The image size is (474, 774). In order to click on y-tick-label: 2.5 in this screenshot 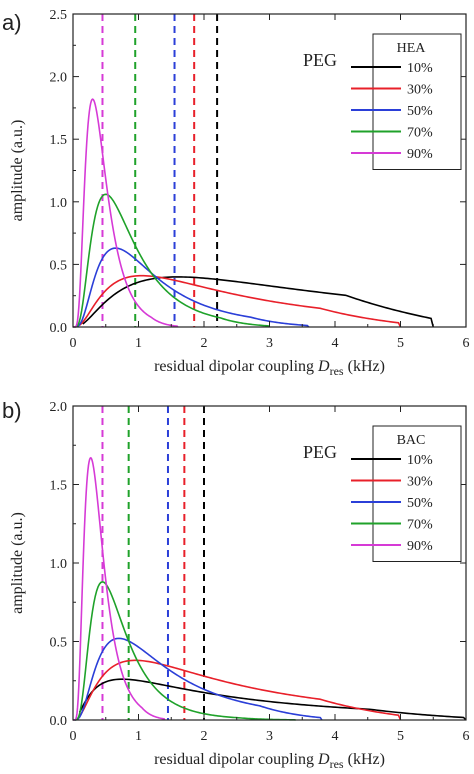, I will do `click(59, 15)`.